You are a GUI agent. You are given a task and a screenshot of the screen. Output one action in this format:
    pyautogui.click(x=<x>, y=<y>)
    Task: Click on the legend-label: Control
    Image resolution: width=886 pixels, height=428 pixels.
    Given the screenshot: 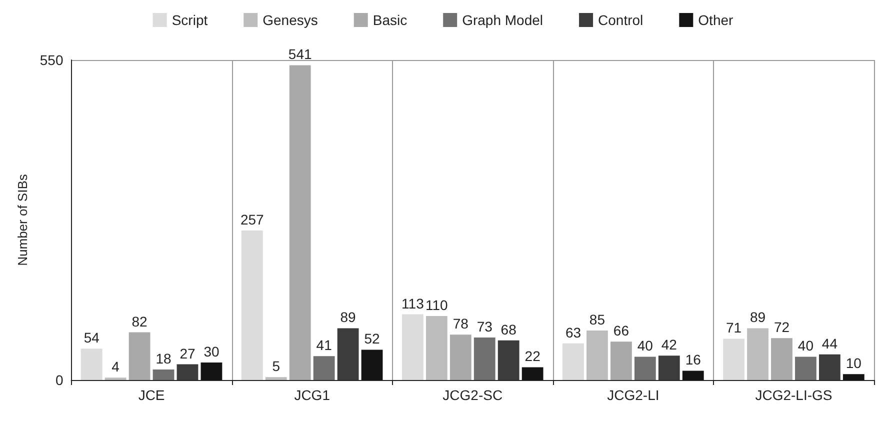 What is the action you would take?
    pyautogui.click(x=621, y=20)
    